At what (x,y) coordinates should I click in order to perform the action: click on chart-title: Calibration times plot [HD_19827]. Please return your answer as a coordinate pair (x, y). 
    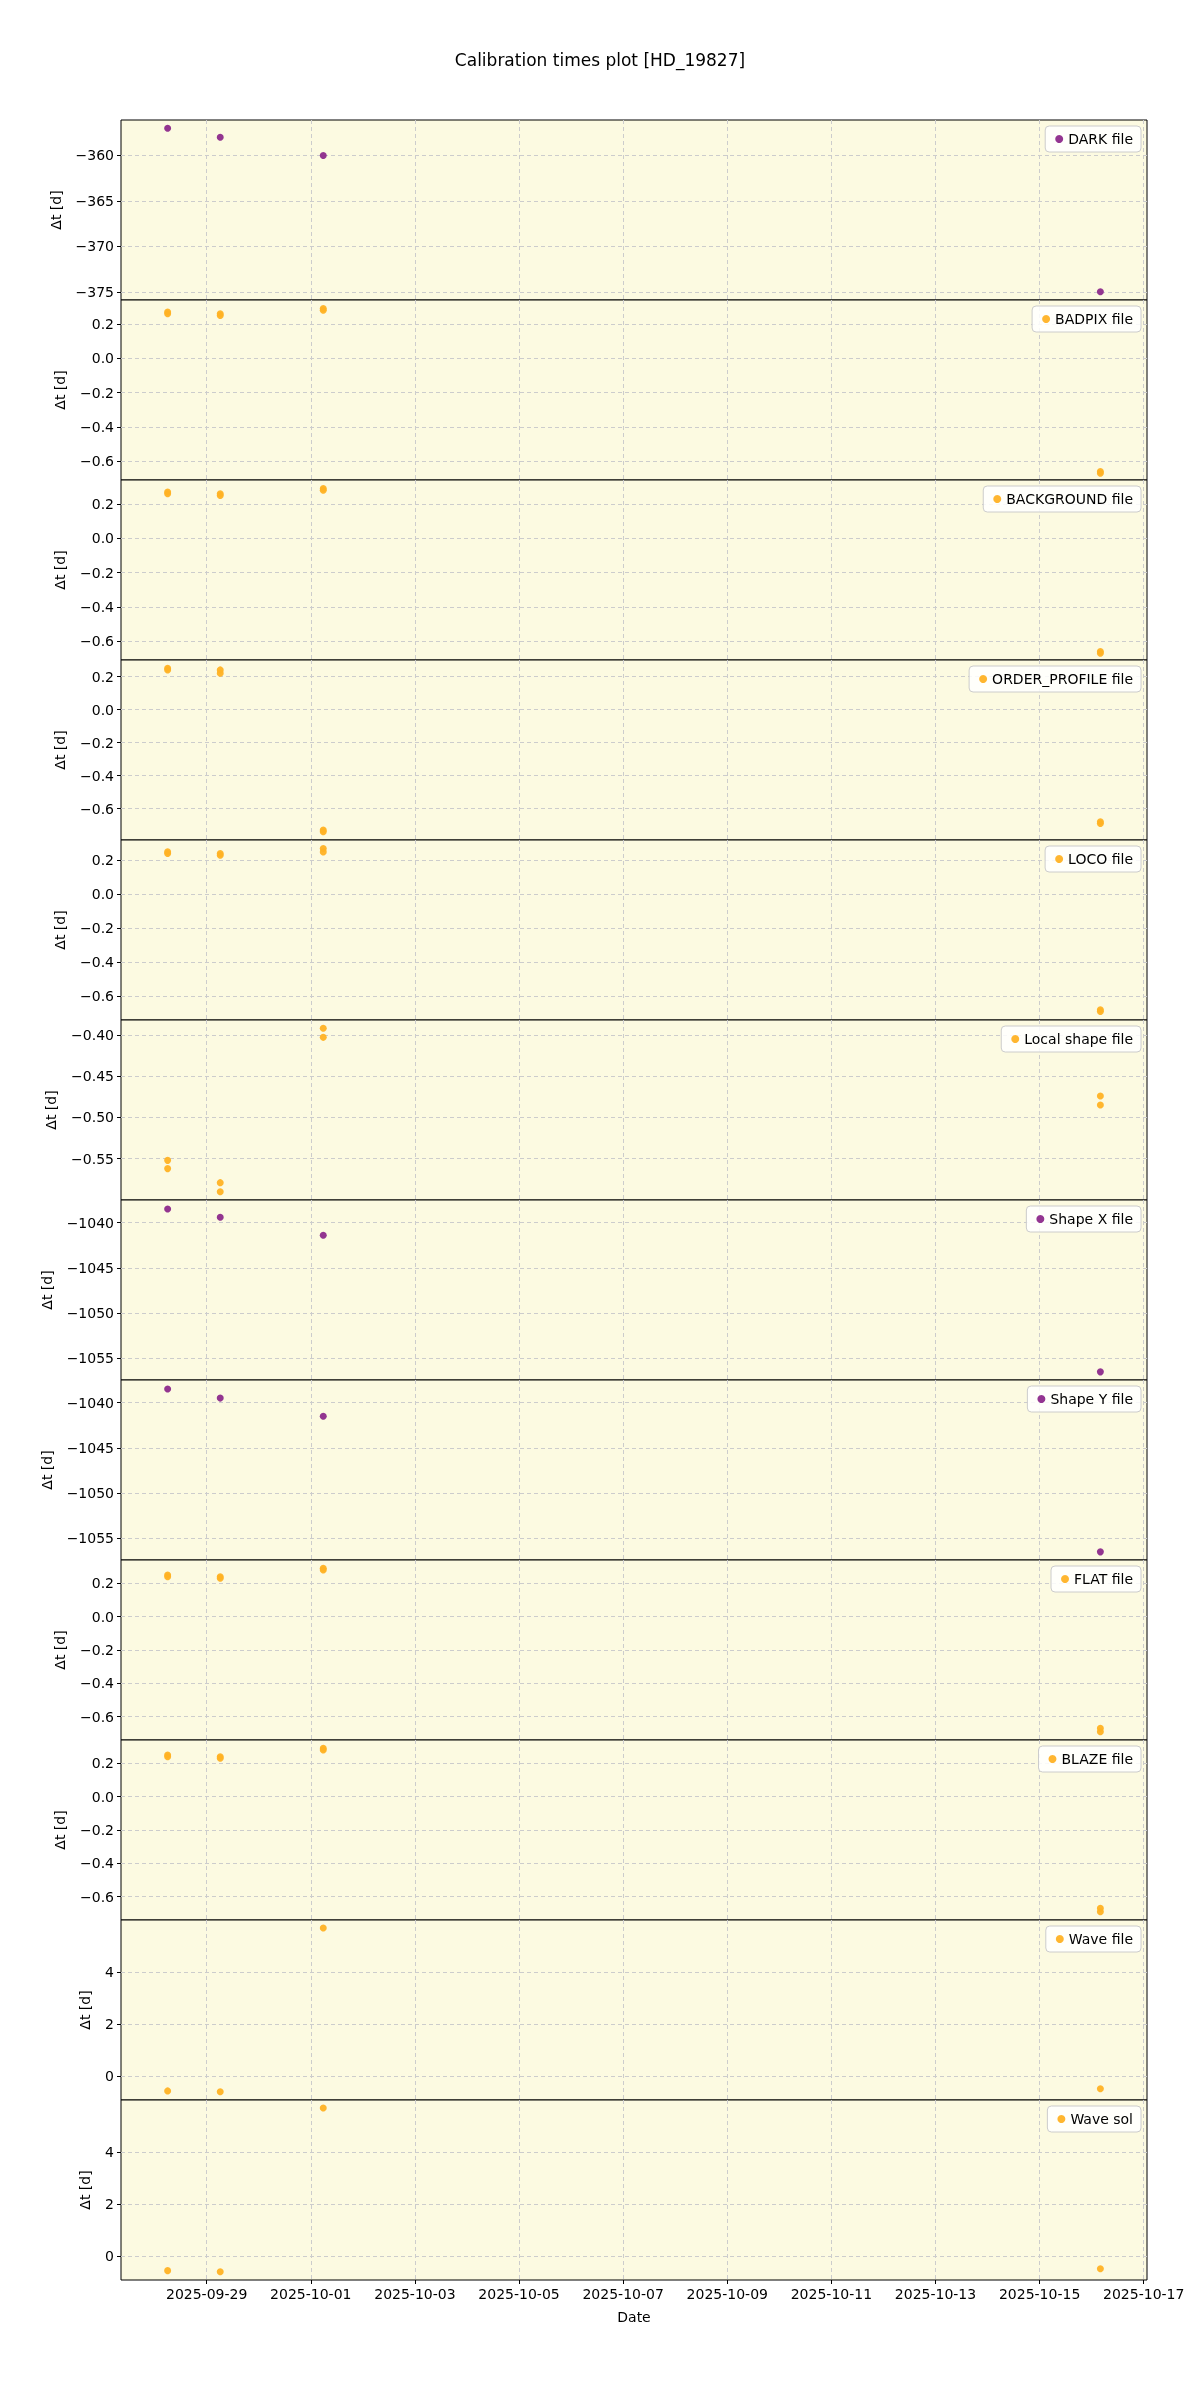
    Looking at the image, I should click on (600, 60).